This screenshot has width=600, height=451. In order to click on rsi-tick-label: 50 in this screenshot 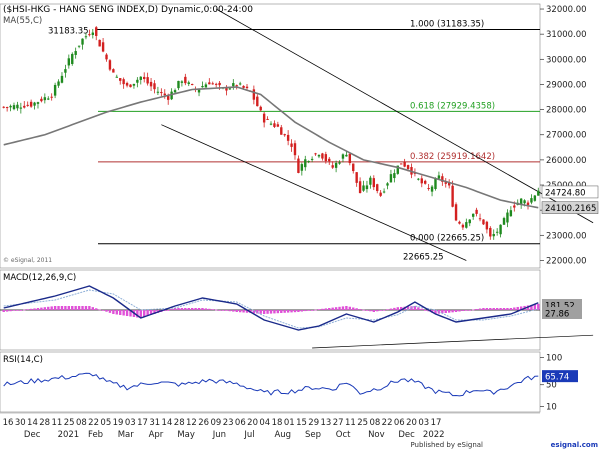, I will do `click(551, 386)`.